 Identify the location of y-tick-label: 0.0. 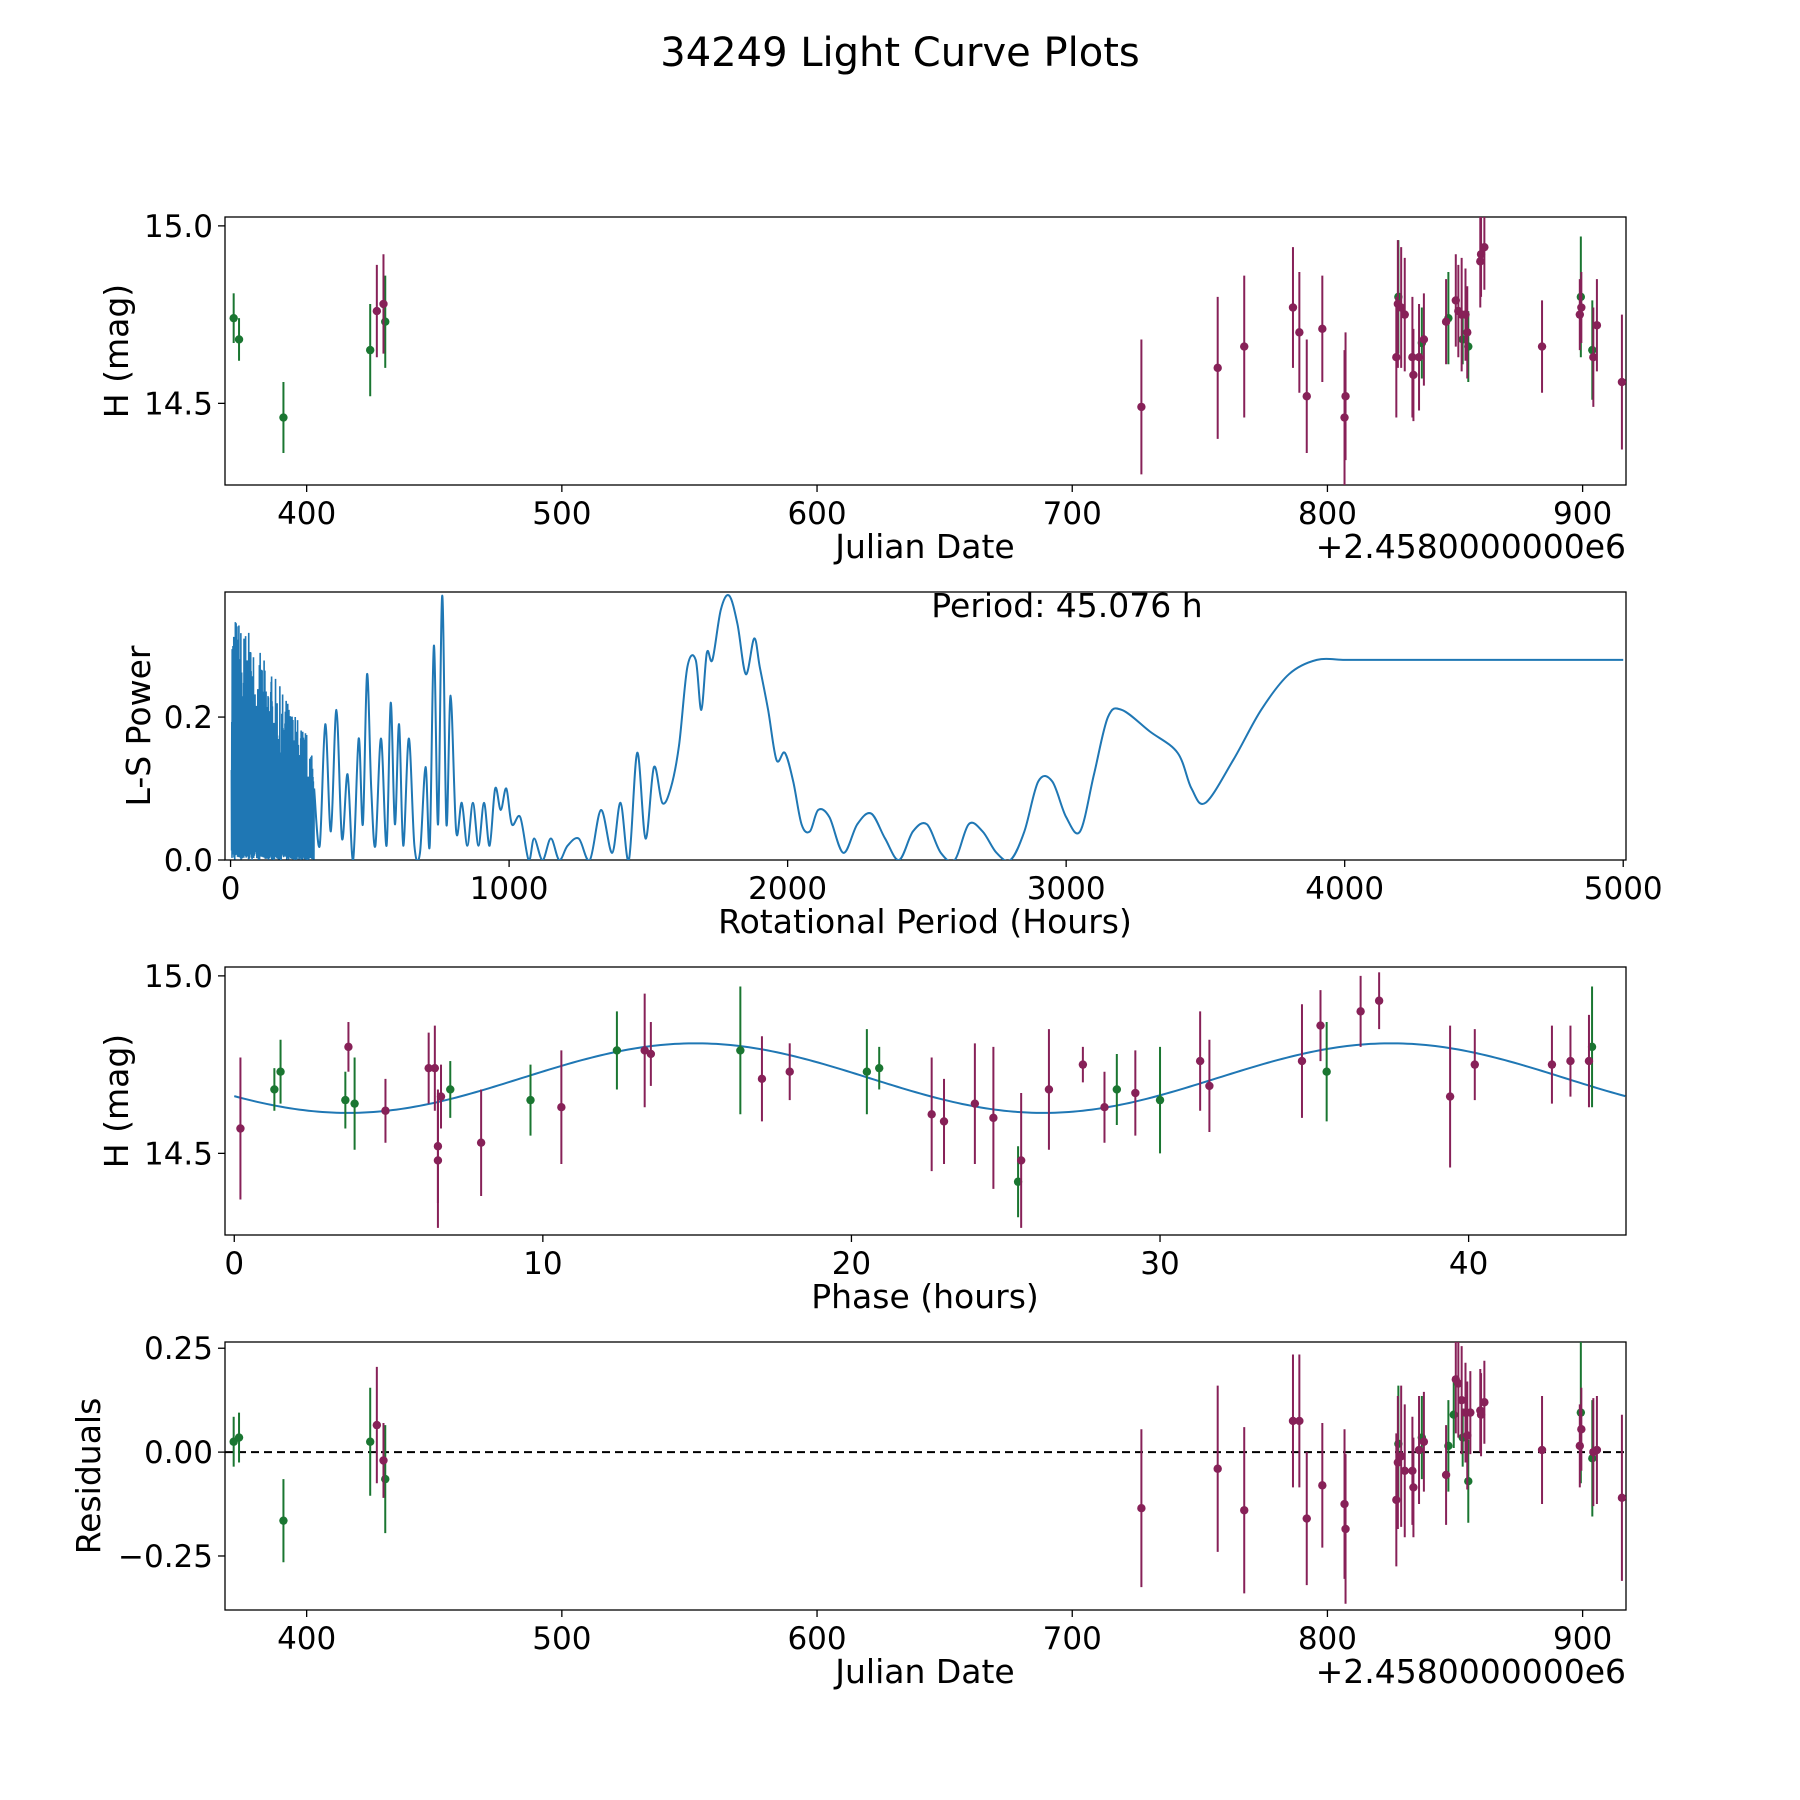
(188, 861).